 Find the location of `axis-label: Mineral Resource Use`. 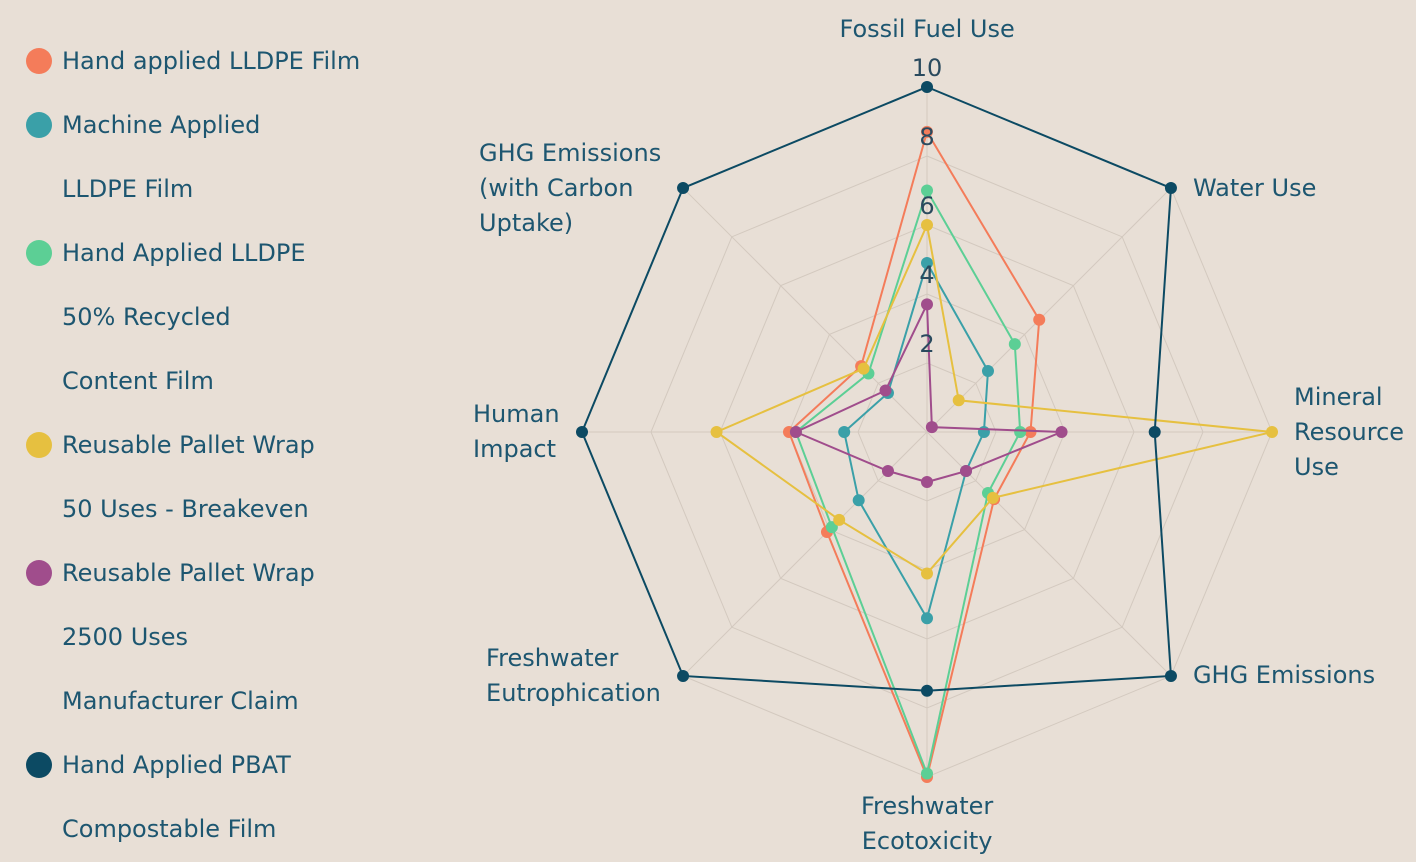

axis-label: Mineral Resource Use is located at coordinates (1349, 431).